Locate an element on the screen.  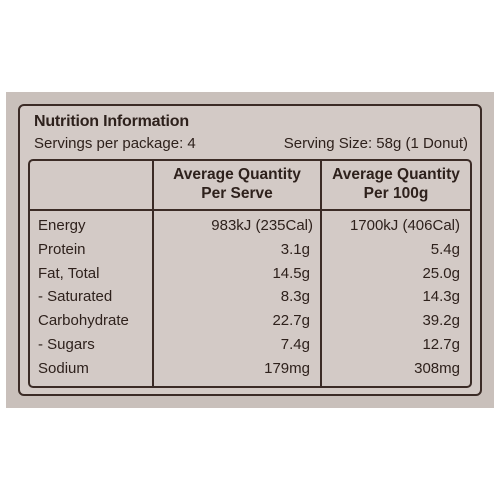
row-label: Sodium is located at coordinates (63, 368).